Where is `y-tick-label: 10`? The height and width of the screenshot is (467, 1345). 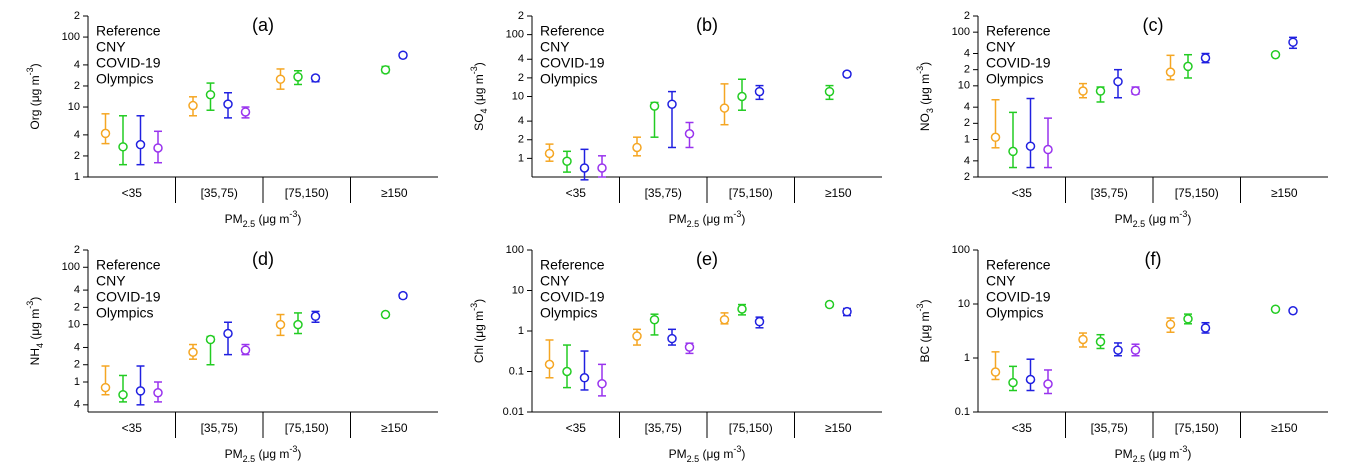 y-tick-label: 10 is located at coordinates (518, 290).